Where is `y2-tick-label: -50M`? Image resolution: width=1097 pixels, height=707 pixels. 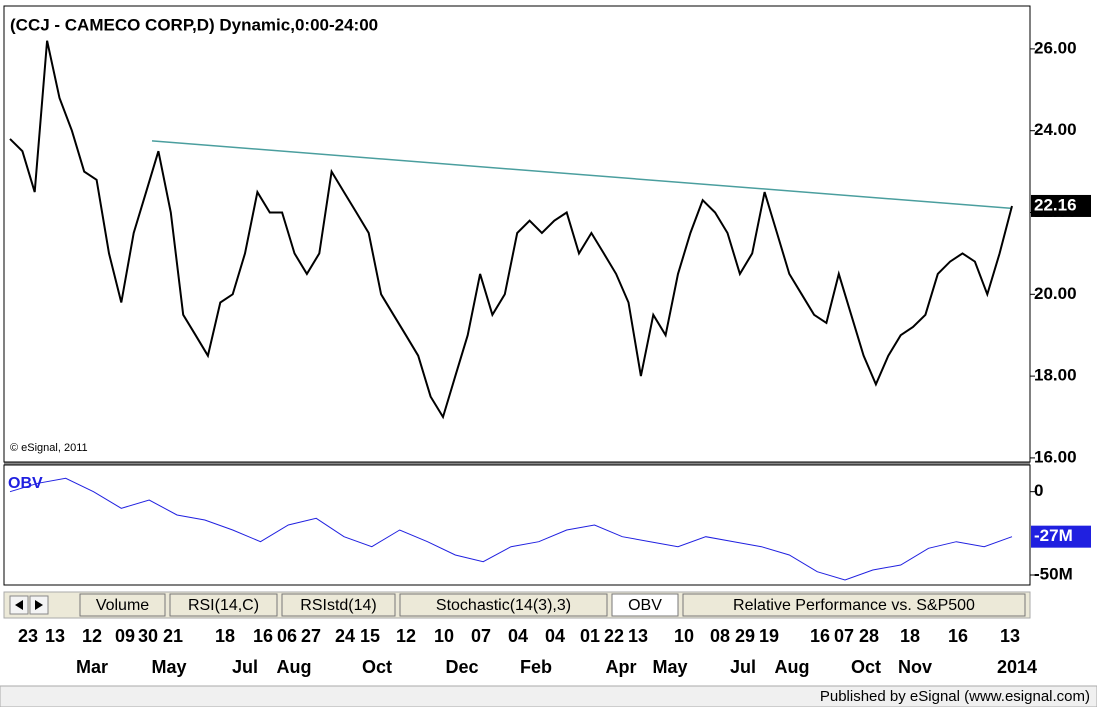
y2-tick-label: -50M is located at coordinates (1053, 573).